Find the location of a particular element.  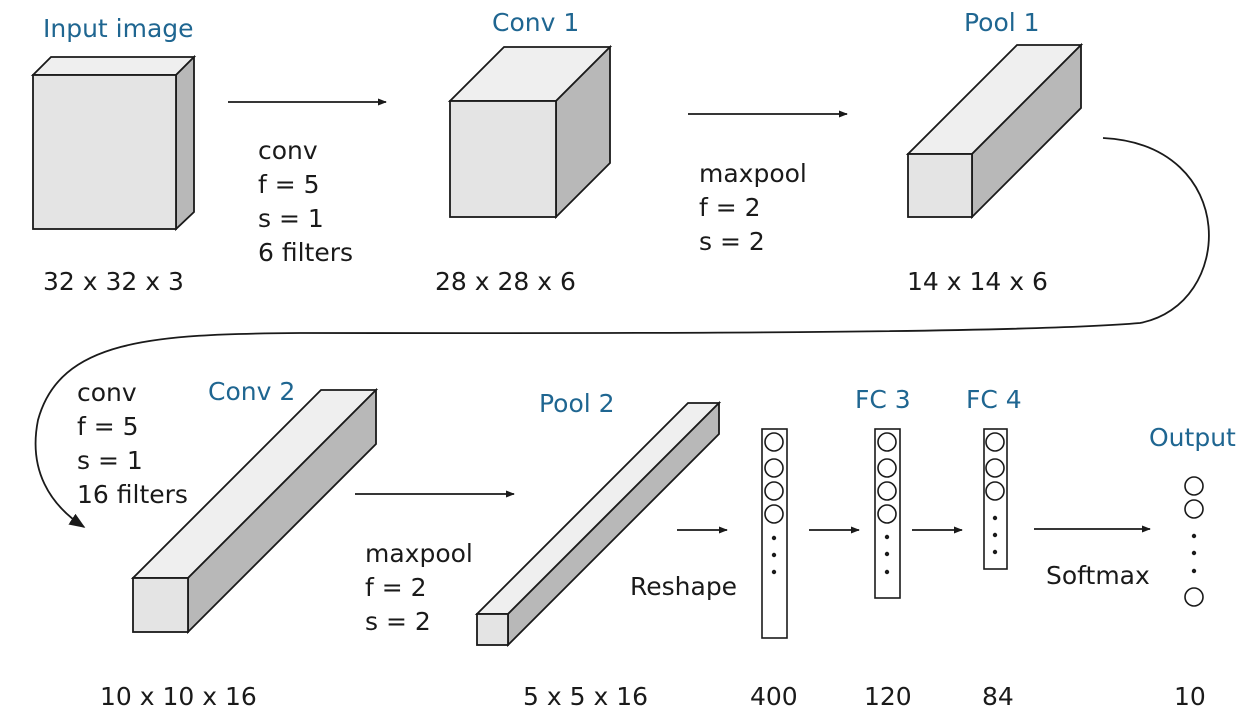

output-title: Output is located at coordinates (1192, 437).